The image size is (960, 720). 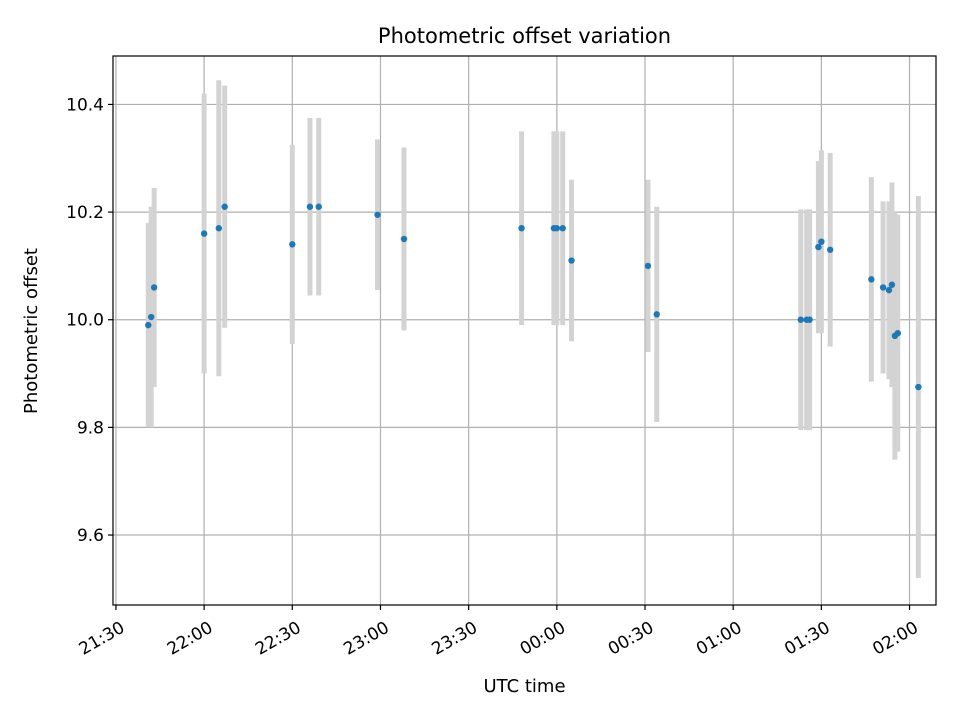 I want to click on y-axis: 9.6 9.8 10.0 10.2 10.4, so click(x=89, y=320).